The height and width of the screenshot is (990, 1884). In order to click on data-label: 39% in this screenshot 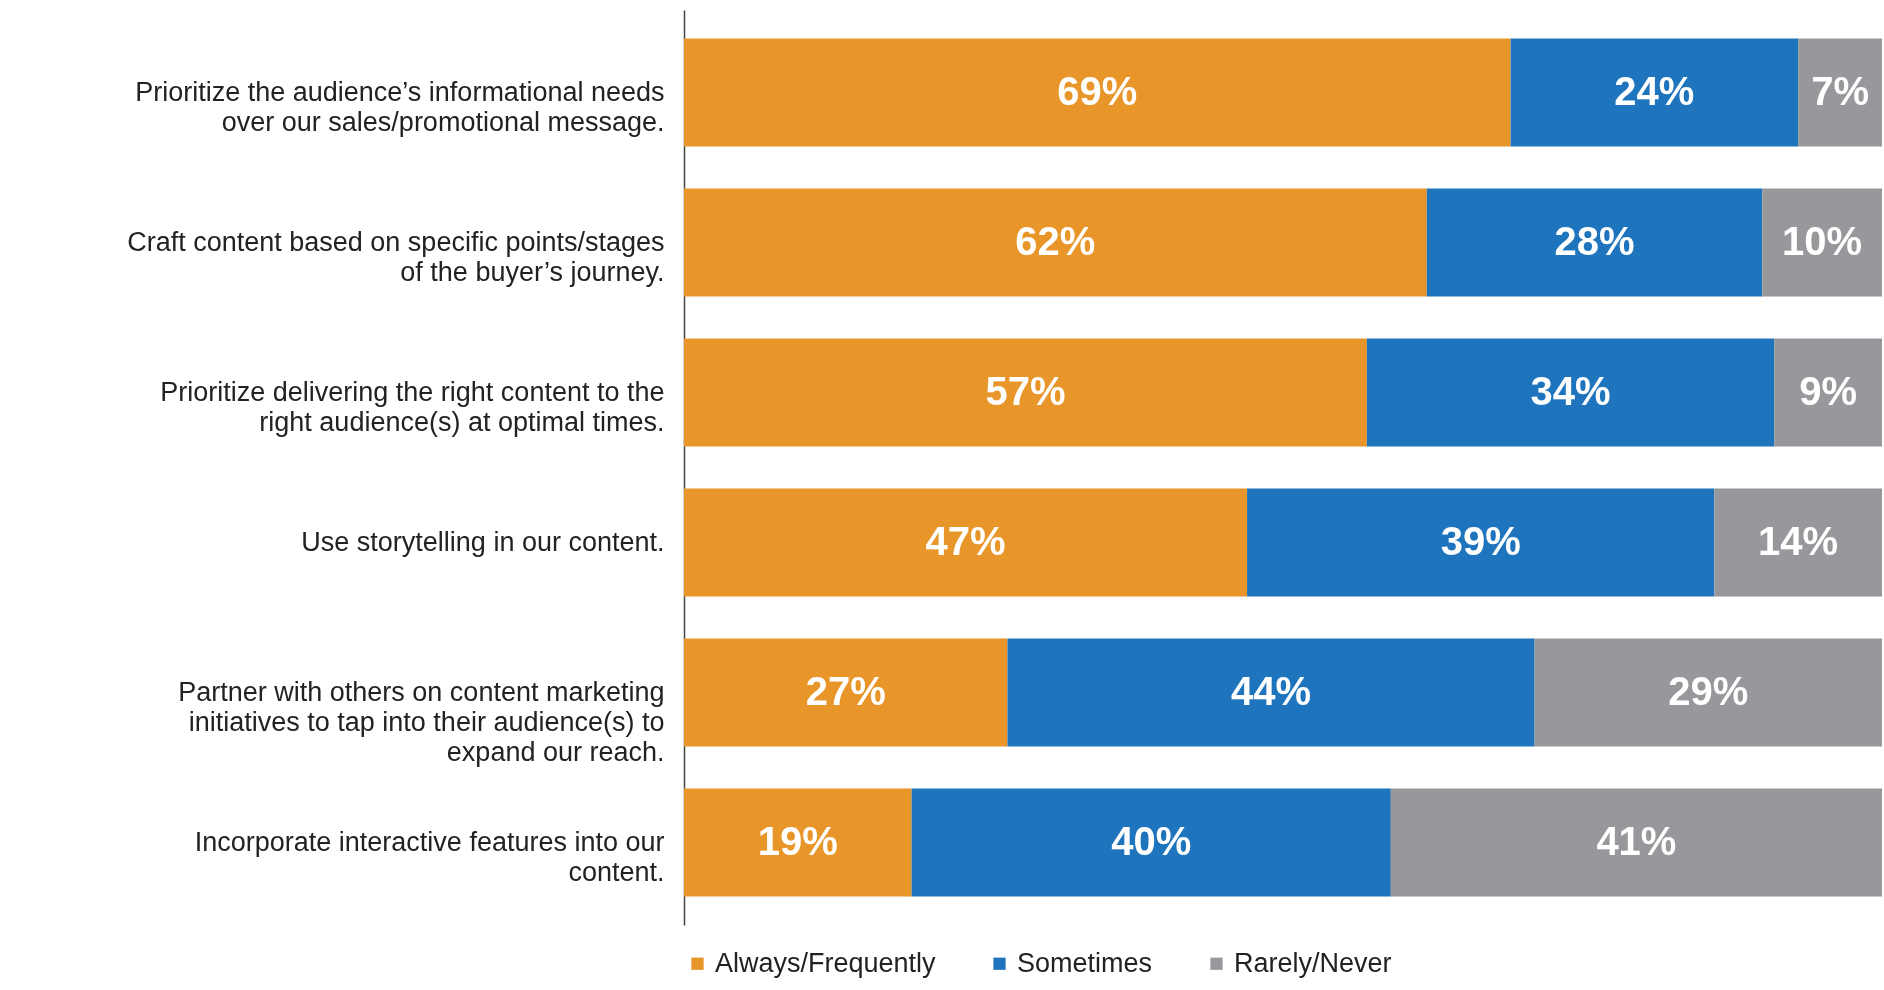, I will do `click(1480, 540)`.